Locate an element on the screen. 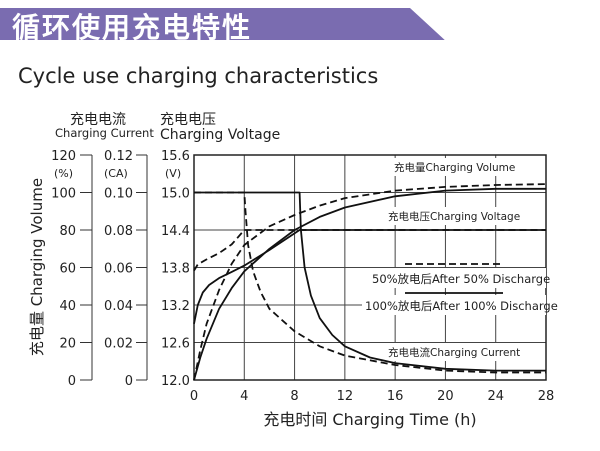 This screenshot has width=600, height=451. current-unit: (CA) is located at coordinates (116, 173).